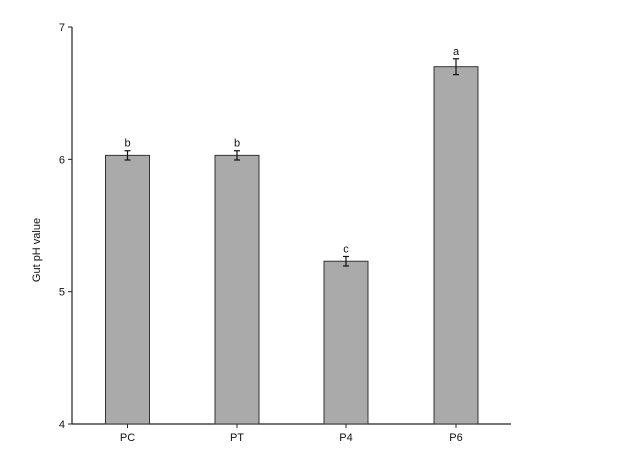 The width and height of the screenshot is (631, 451). I want to click on significance-letter: c, so click(346, 249).